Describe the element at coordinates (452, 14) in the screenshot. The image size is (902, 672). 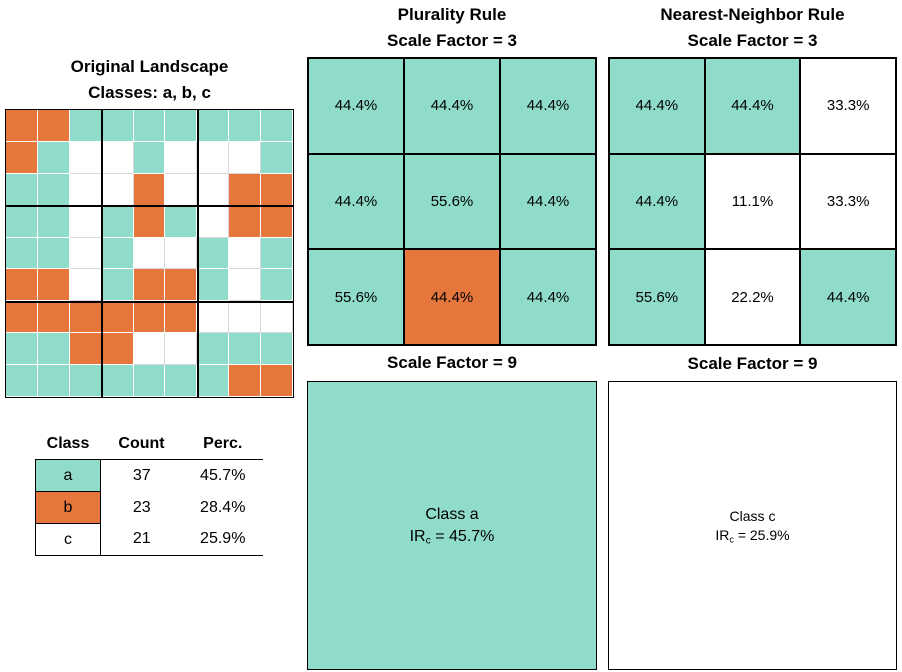
I see `plurality-title-line1: Plurality Rule` at that location.